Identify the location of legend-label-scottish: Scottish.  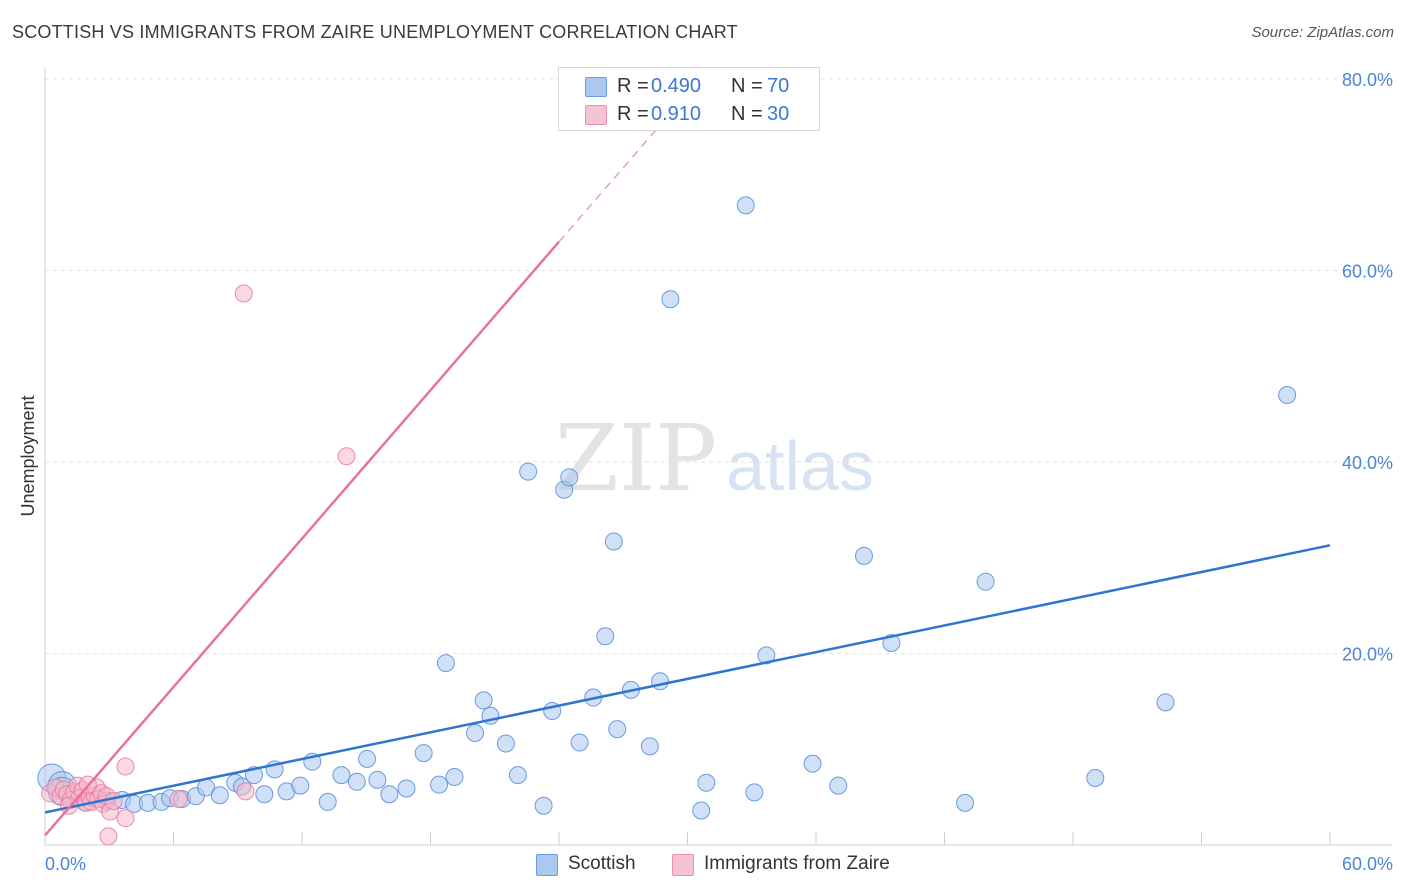
(602, 863).